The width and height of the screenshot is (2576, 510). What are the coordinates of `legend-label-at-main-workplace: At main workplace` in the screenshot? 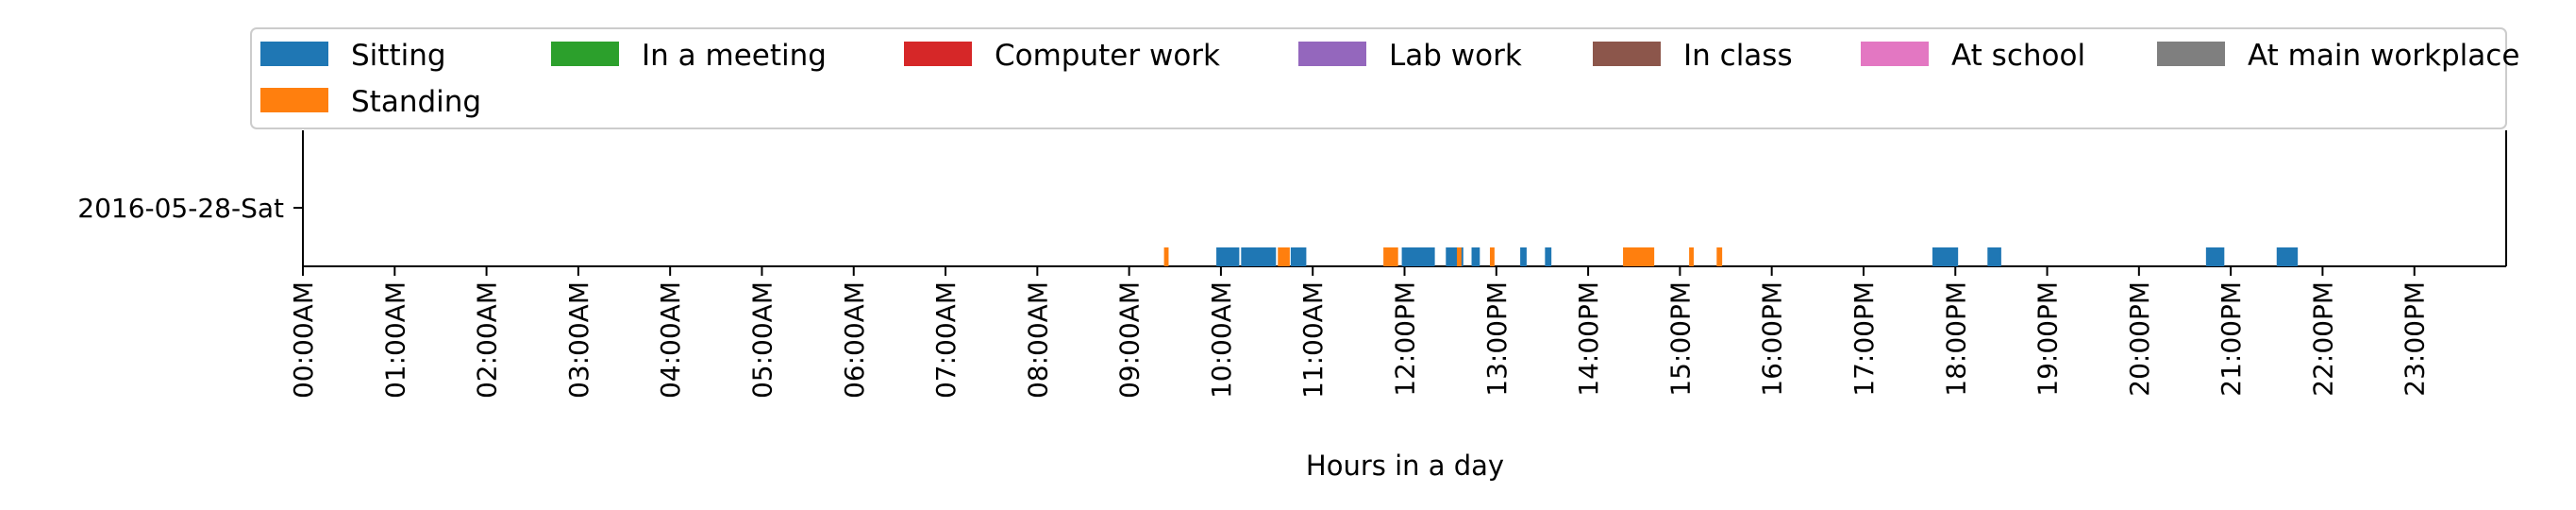 It's located at (2383, 56).